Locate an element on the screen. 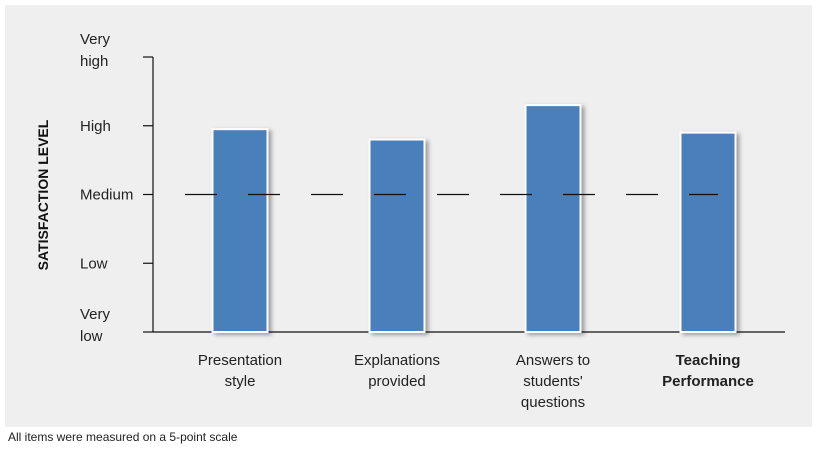 This screenshot has width=817, height=450. category-label: Explanations provided is located at coordinates (397, 371).